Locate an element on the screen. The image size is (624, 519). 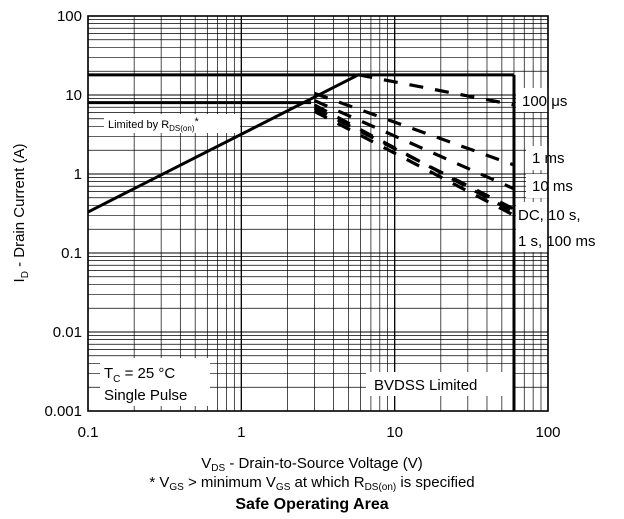
x-tick-label: 100 is located at coordinates (547, 432).